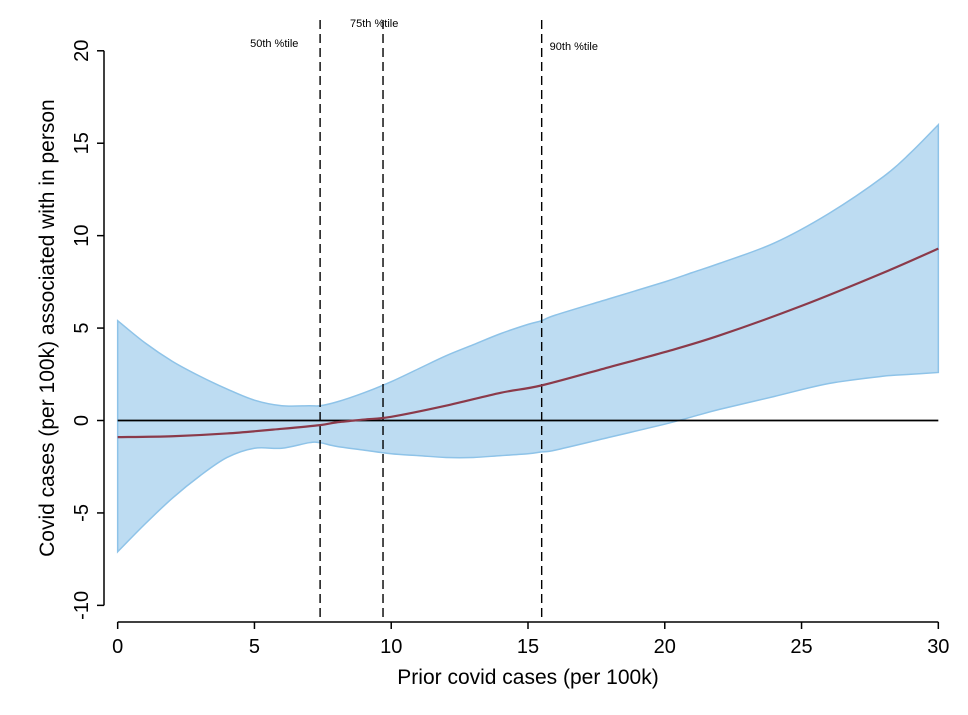 This screenshot has width=968, height=715. Describe the element at coordinates (274, 44) in the screenshot. I see `percentile-label: 50th %tile` at that location.